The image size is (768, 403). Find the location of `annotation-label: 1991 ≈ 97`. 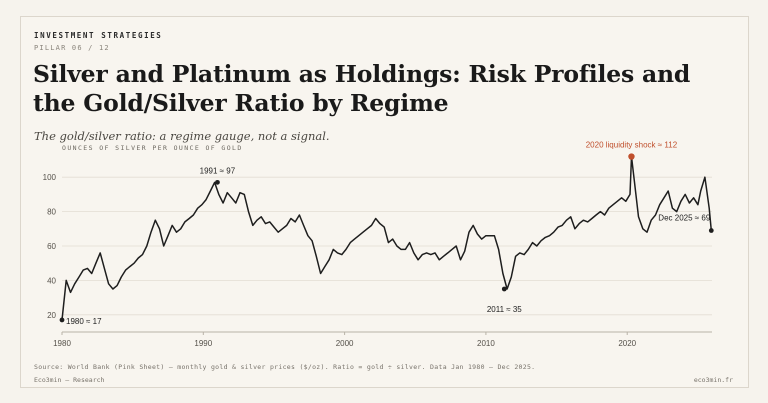

annotation-label: 1991 ≈ 97 is located at coordinates (218, 170).